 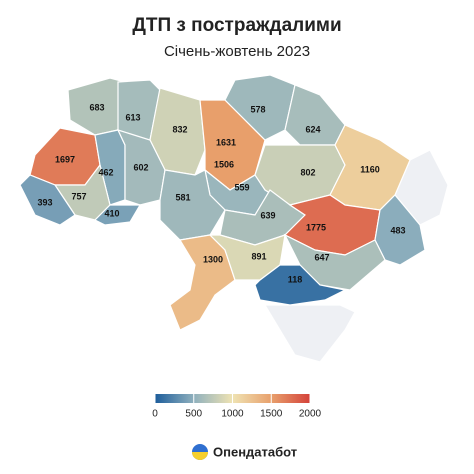 What do you see at coordinates (111, 213) in the screenshot?
I see `region-label: 410` at bounding box center [111, 213].